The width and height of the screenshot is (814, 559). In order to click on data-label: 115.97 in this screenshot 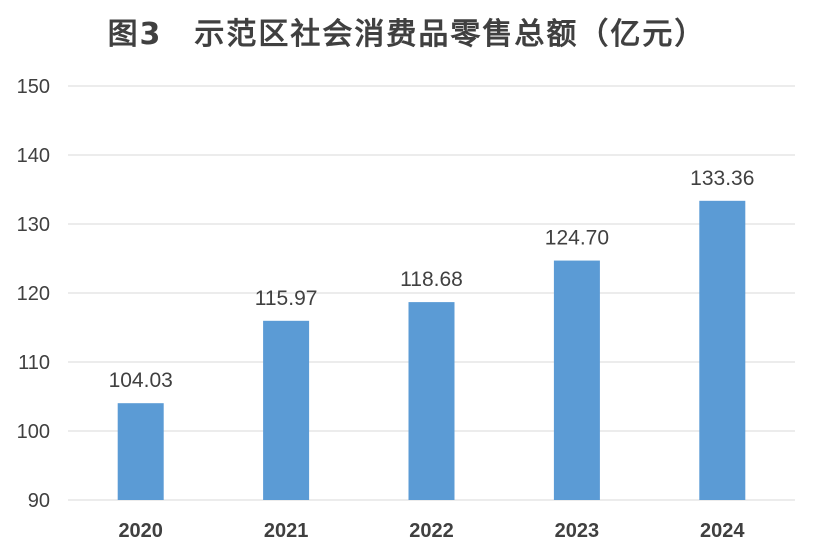, I will do `click(286, 298)`.